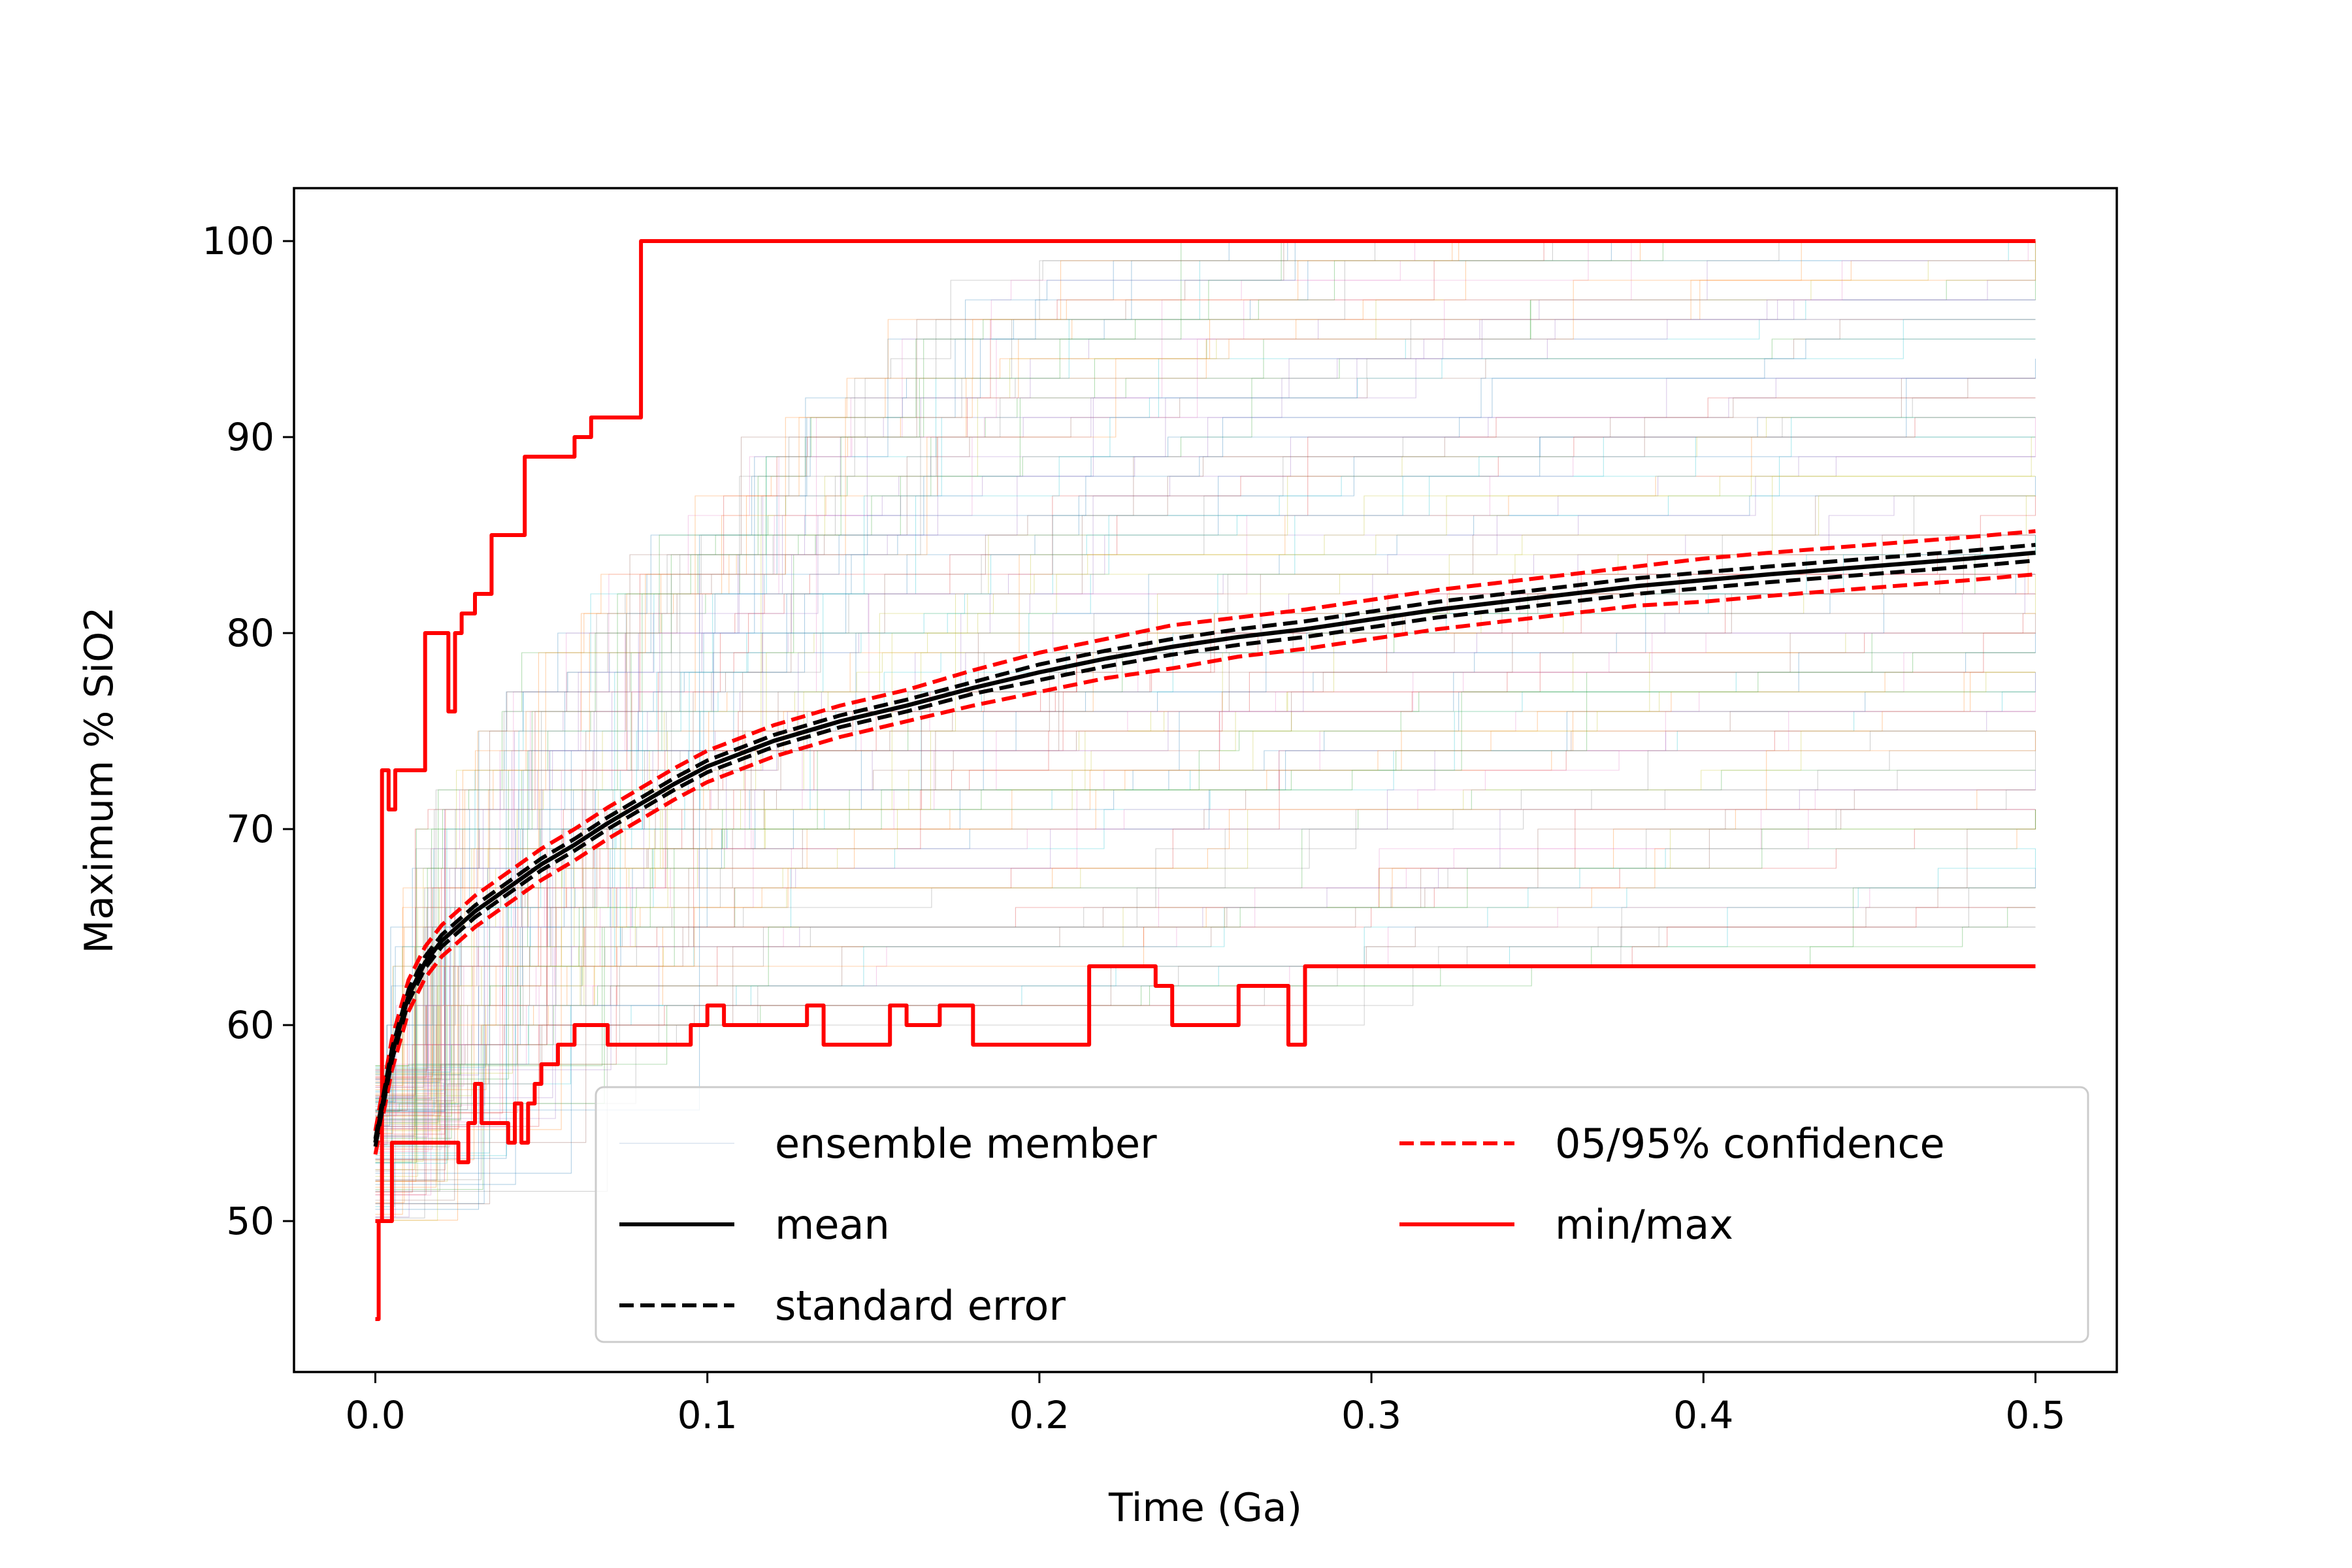  Describe the element at coordinates (250, 1221) in the screenshot. I see `y-tick-label: 50` at that location.